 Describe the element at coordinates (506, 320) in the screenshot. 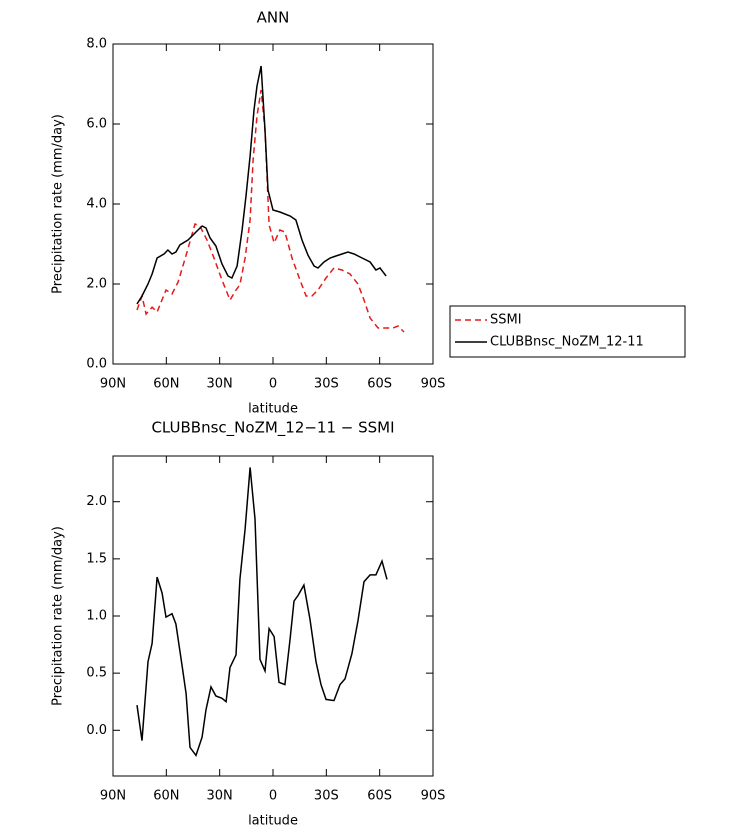

I see `legend-label: SSMI` at that location.